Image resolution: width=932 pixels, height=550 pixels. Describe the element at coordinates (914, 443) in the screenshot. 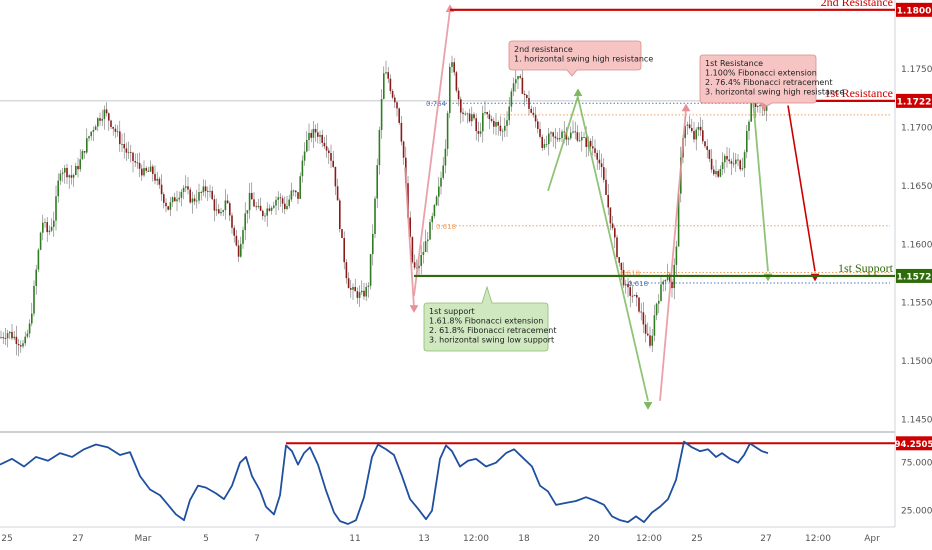

I see `rsi-level-tag` at that location.